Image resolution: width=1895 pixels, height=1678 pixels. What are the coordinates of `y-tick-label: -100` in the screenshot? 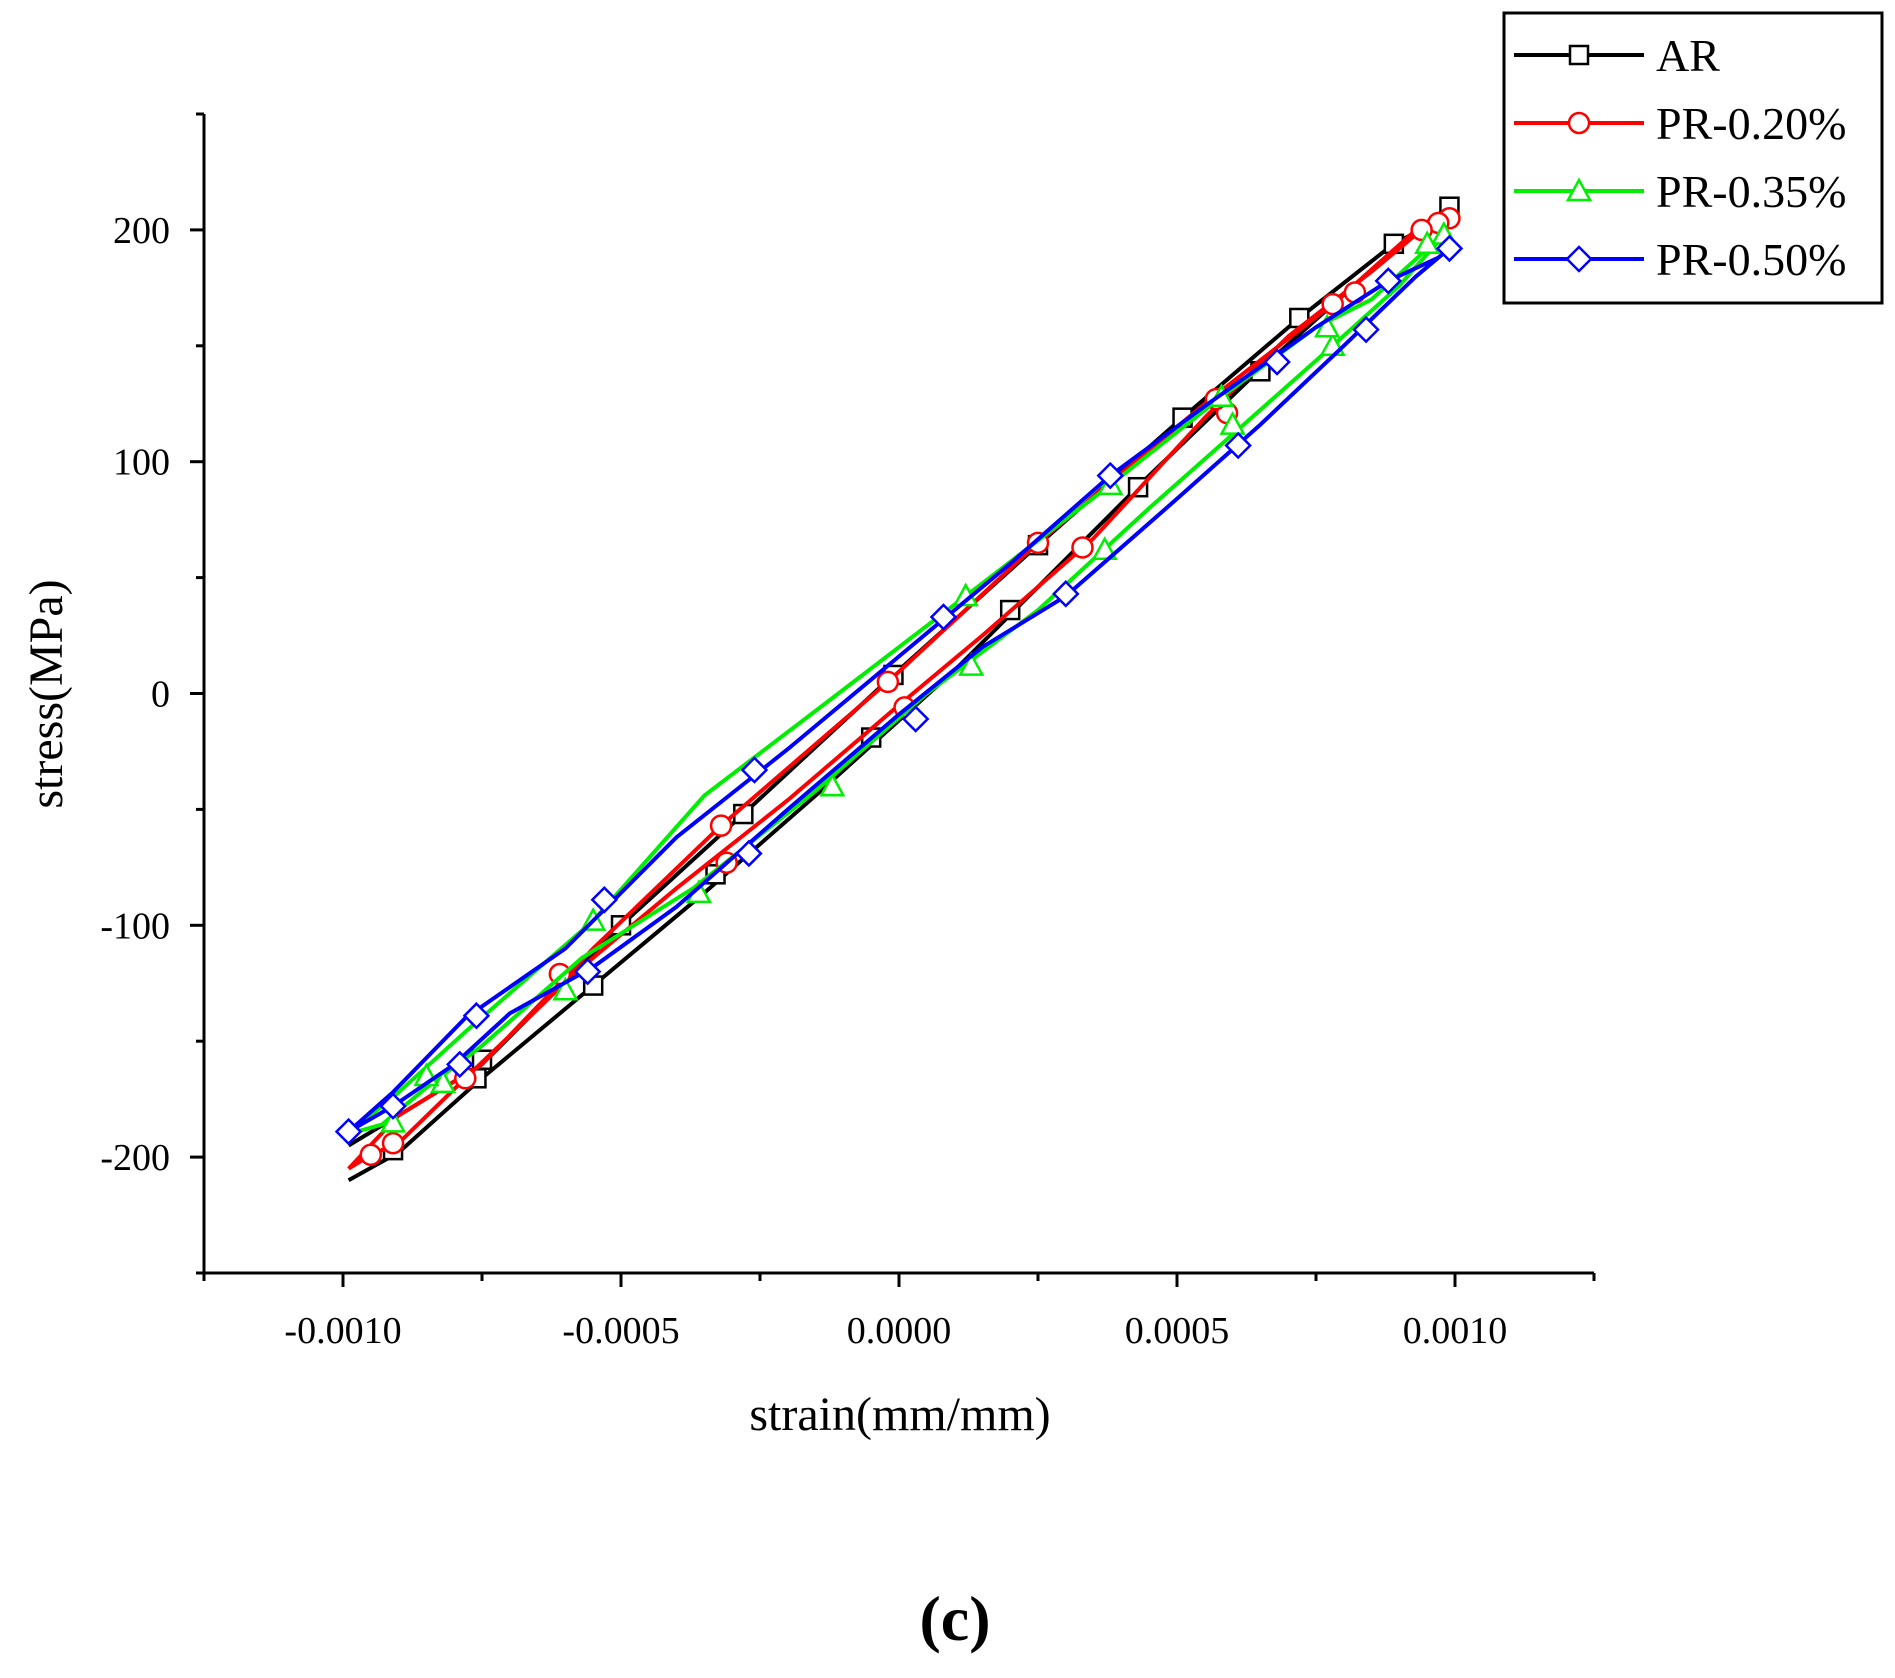 It's located at (135, 926).